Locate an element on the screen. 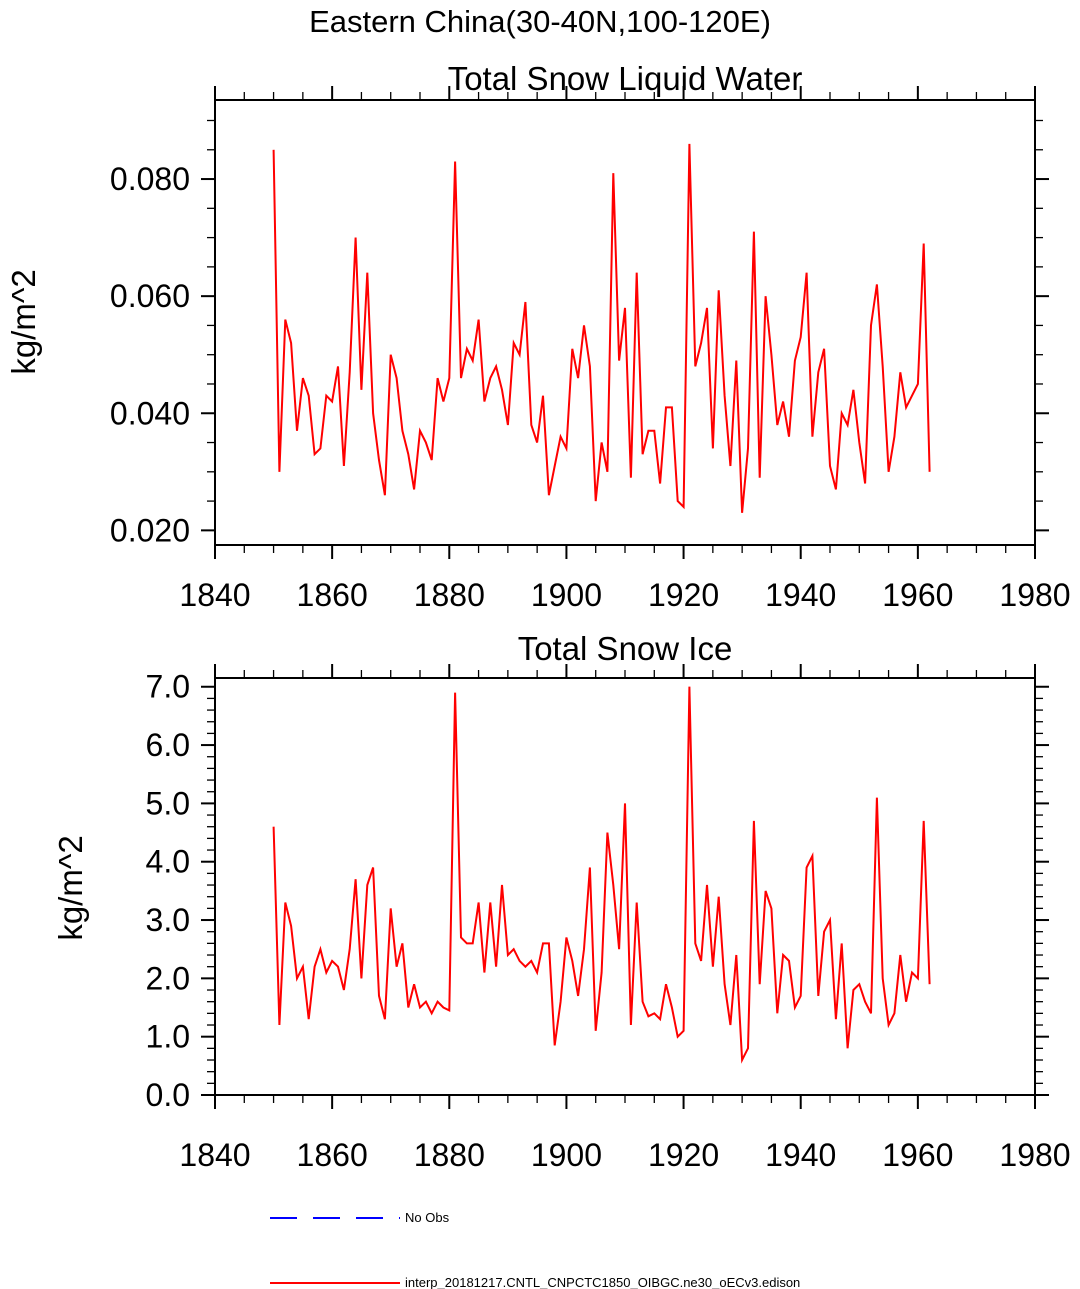 This screenshot has width=1080, height=1289. y-tick-label: 0.0 is located at coordinates (168, 1095).